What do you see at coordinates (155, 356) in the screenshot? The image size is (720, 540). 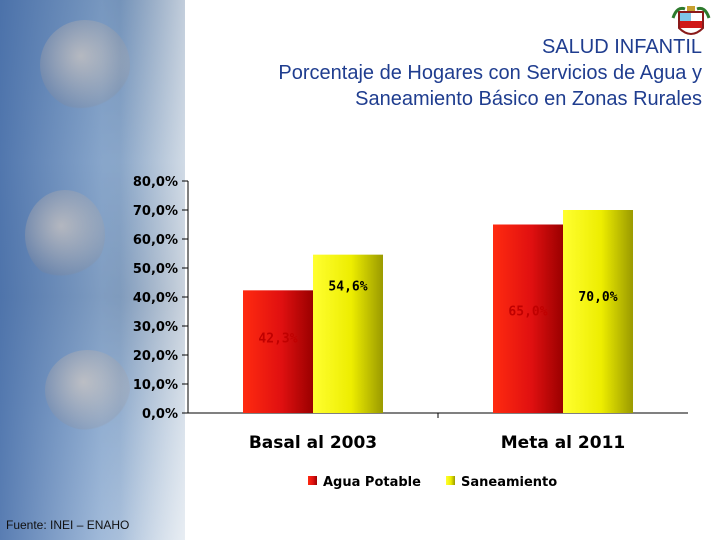 I see `y-tick-label: 20,0%` at bounding box center [155, 356].